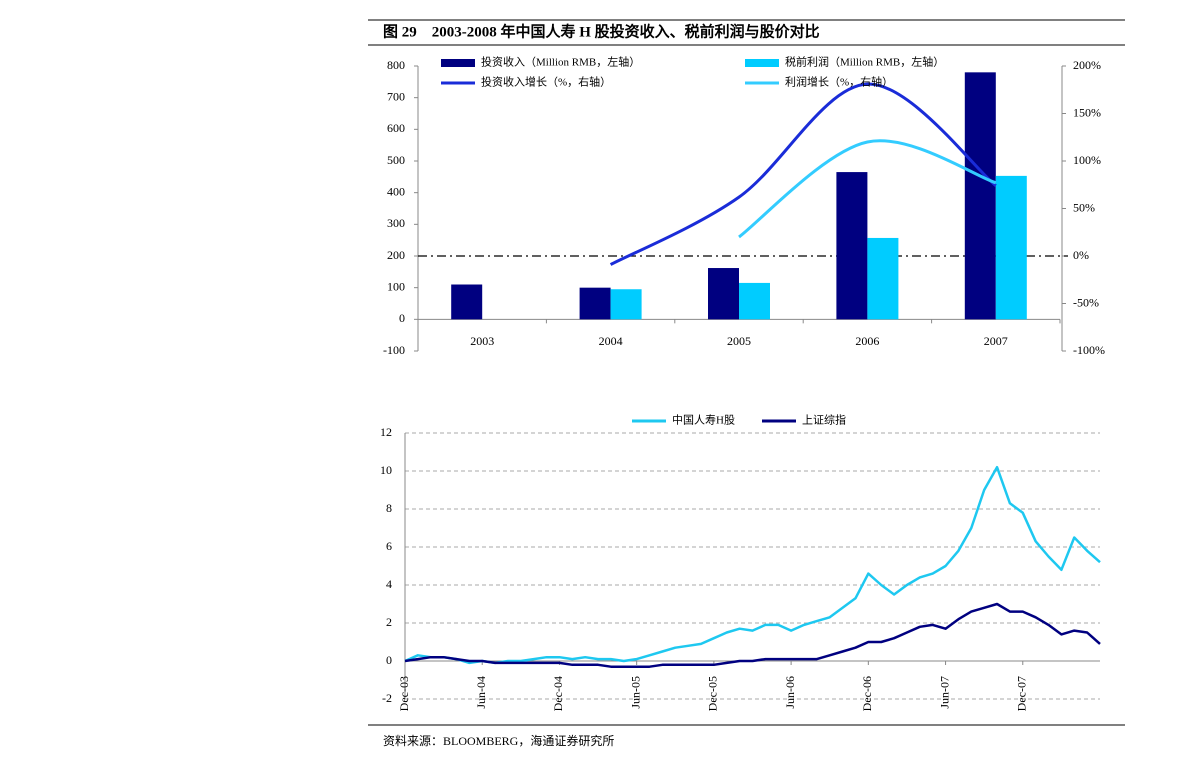 Image resolution: width=1191 pixels, height=768 pixels. Describe the element at coordinates (546, 82) in the screenshot. I see `legend-label: 投资收入增长（%，右轴）` at that location.